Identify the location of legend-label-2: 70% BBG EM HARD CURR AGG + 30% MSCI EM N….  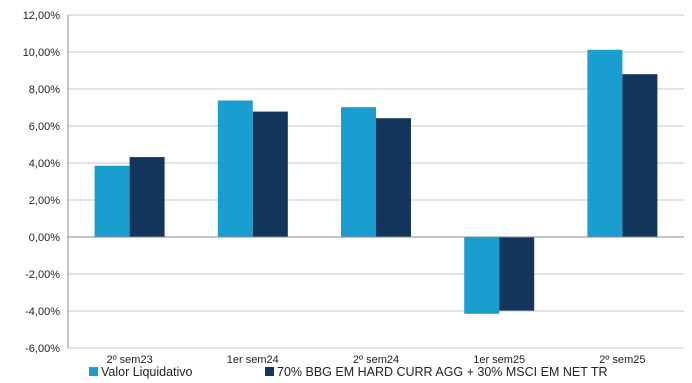
(442, 372).